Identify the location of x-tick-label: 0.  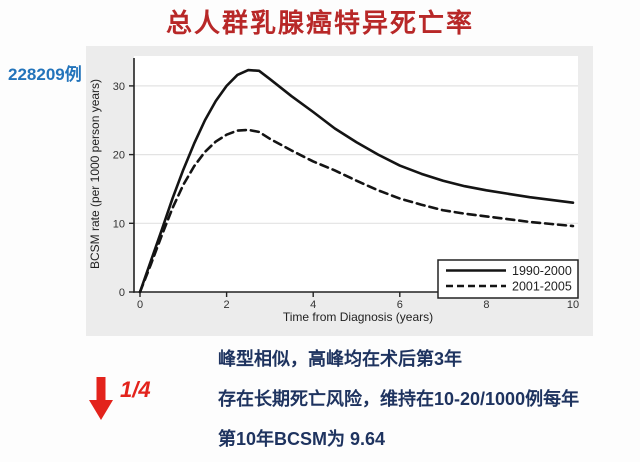
(140, 305).